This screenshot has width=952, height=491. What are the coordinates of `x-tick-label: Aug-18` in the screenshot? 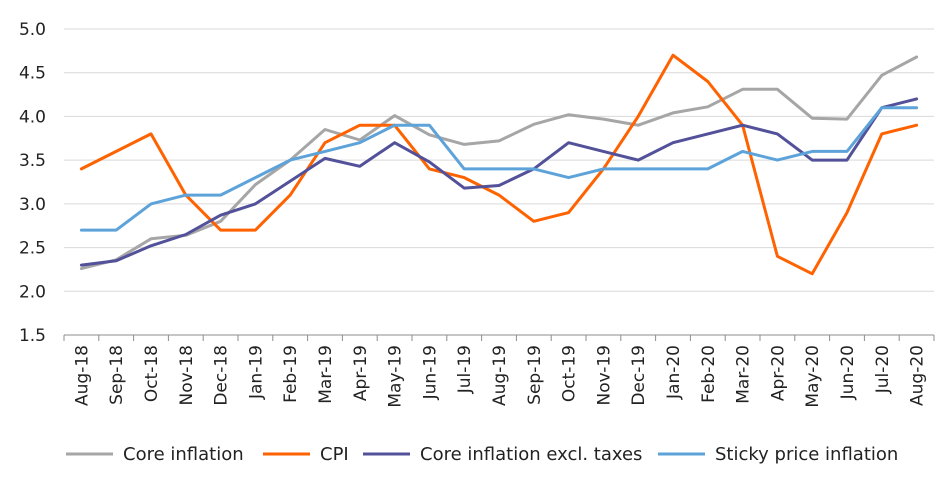 It's located at (82, 375).